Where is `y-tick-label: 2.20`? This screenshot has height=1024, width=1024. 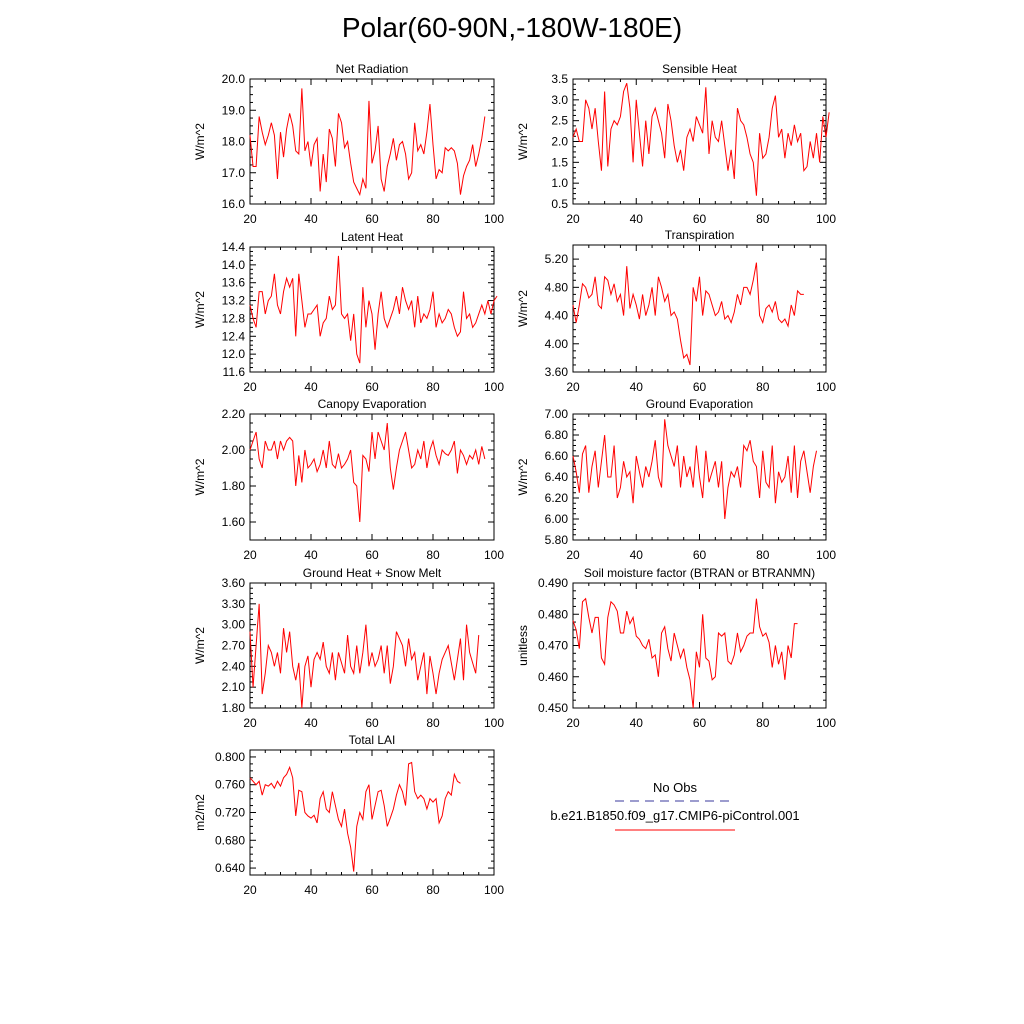
y-tick-label: 2.20 is located at coordinates (234, 414).